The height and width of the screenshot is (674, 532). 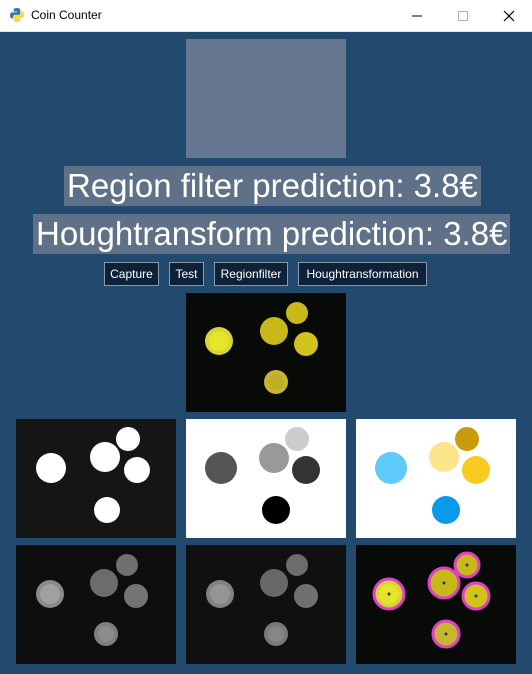 I want to click on python-icon, so click(x=17, y=15).